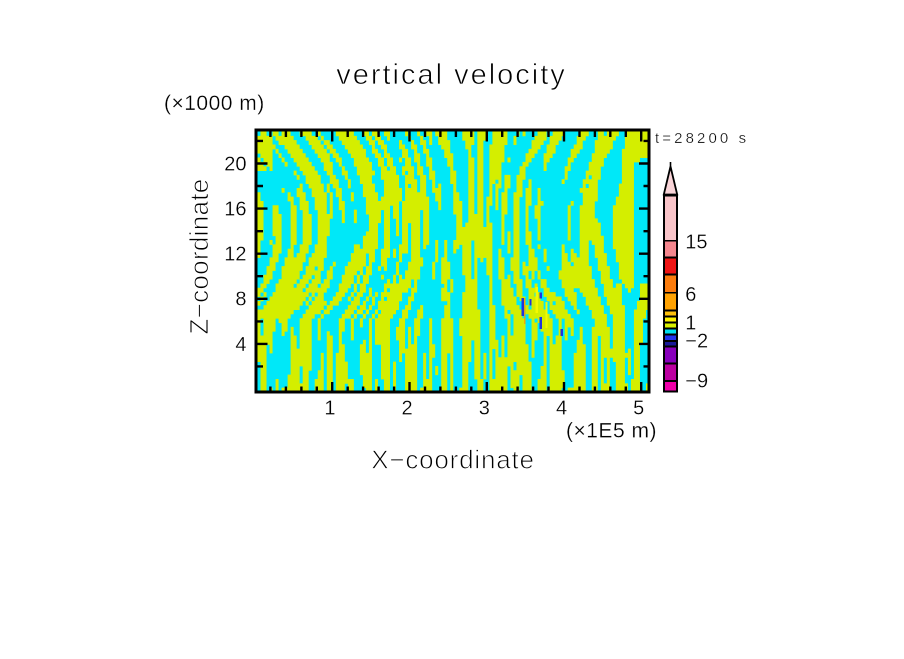 This screenshot has height=659, width=904. Describe the element at coordinates (235, 164) in the screenshot. I see `svg-text: 20` at that location.